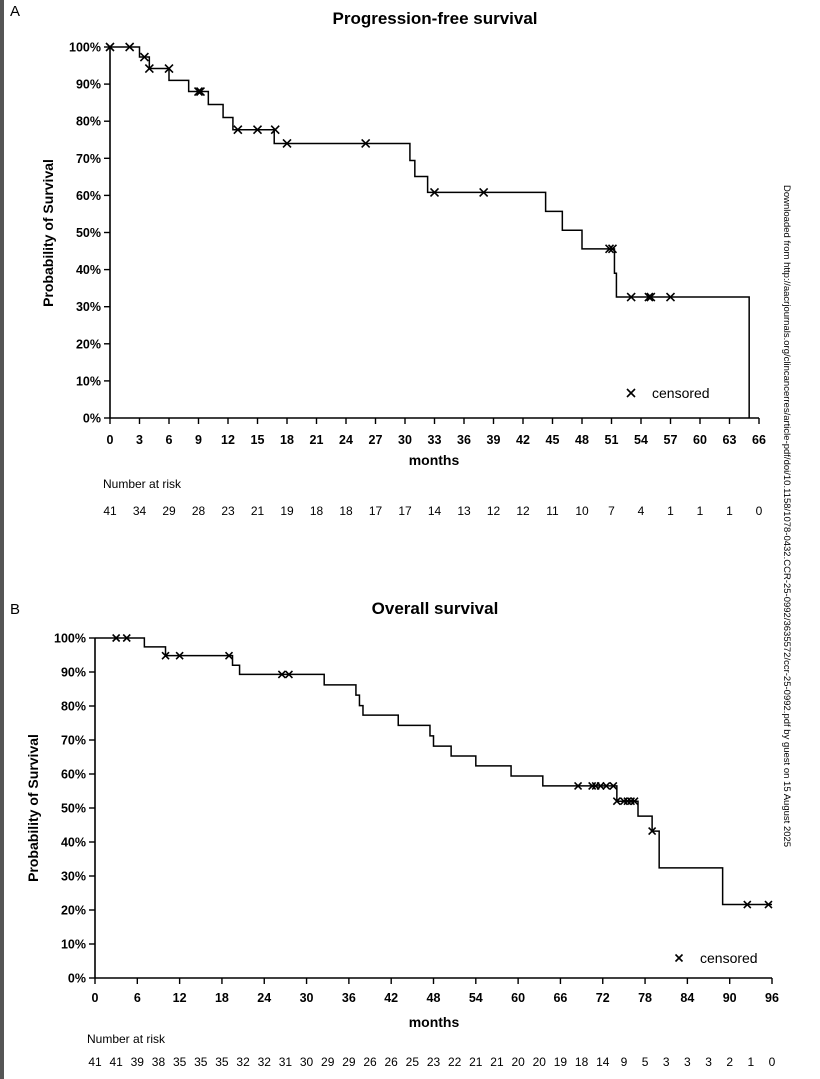 The height and width of the screenshot is (1079, 820). I want to click on panel-a-y-tick-label: 90%, so click(88, 85).